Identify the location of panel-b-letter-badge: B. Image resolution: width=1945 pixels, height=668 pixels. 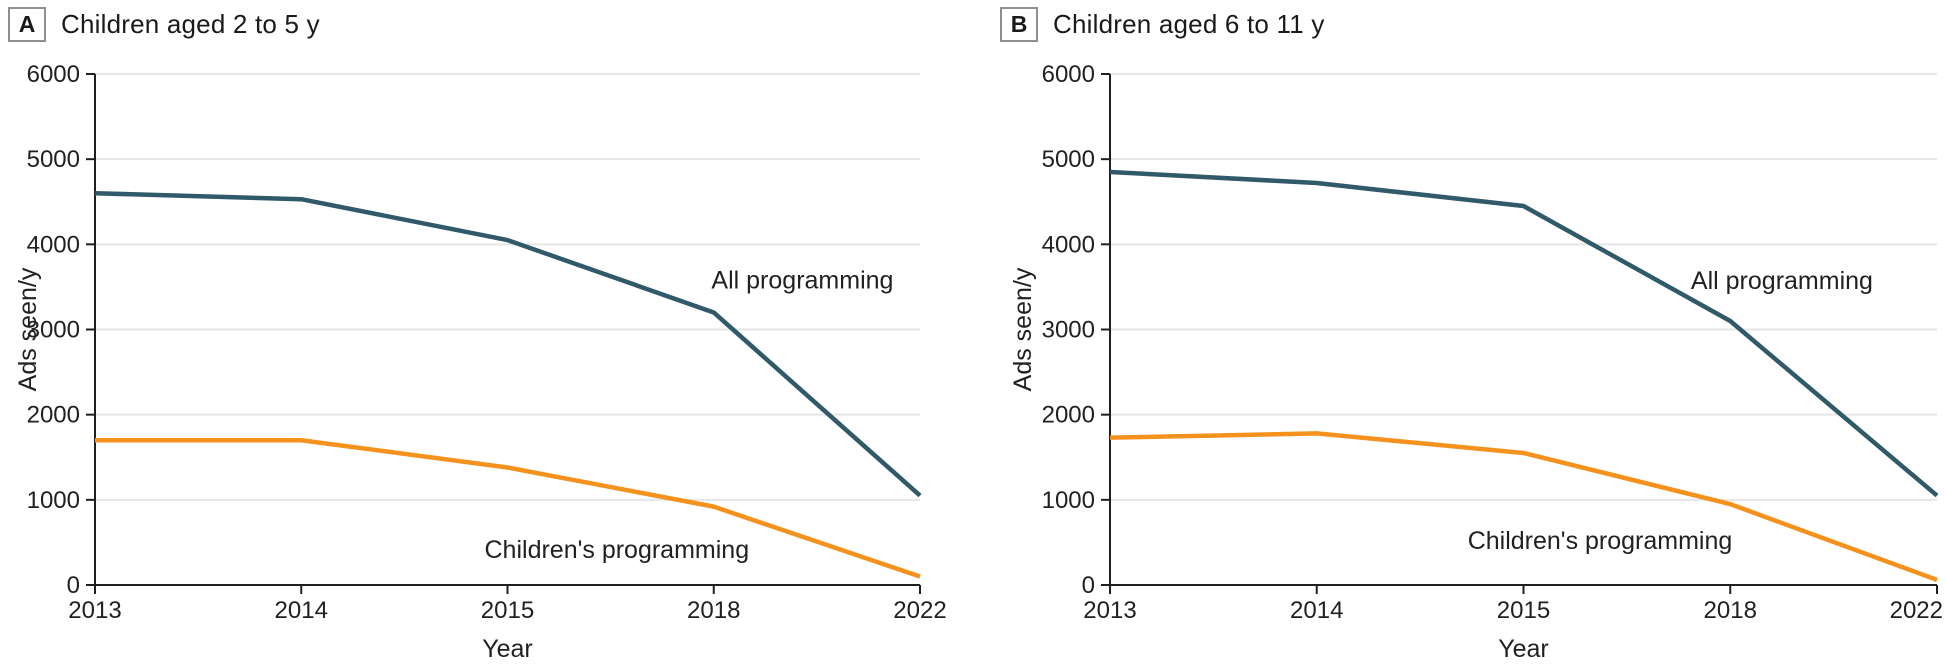
(1019, 24).